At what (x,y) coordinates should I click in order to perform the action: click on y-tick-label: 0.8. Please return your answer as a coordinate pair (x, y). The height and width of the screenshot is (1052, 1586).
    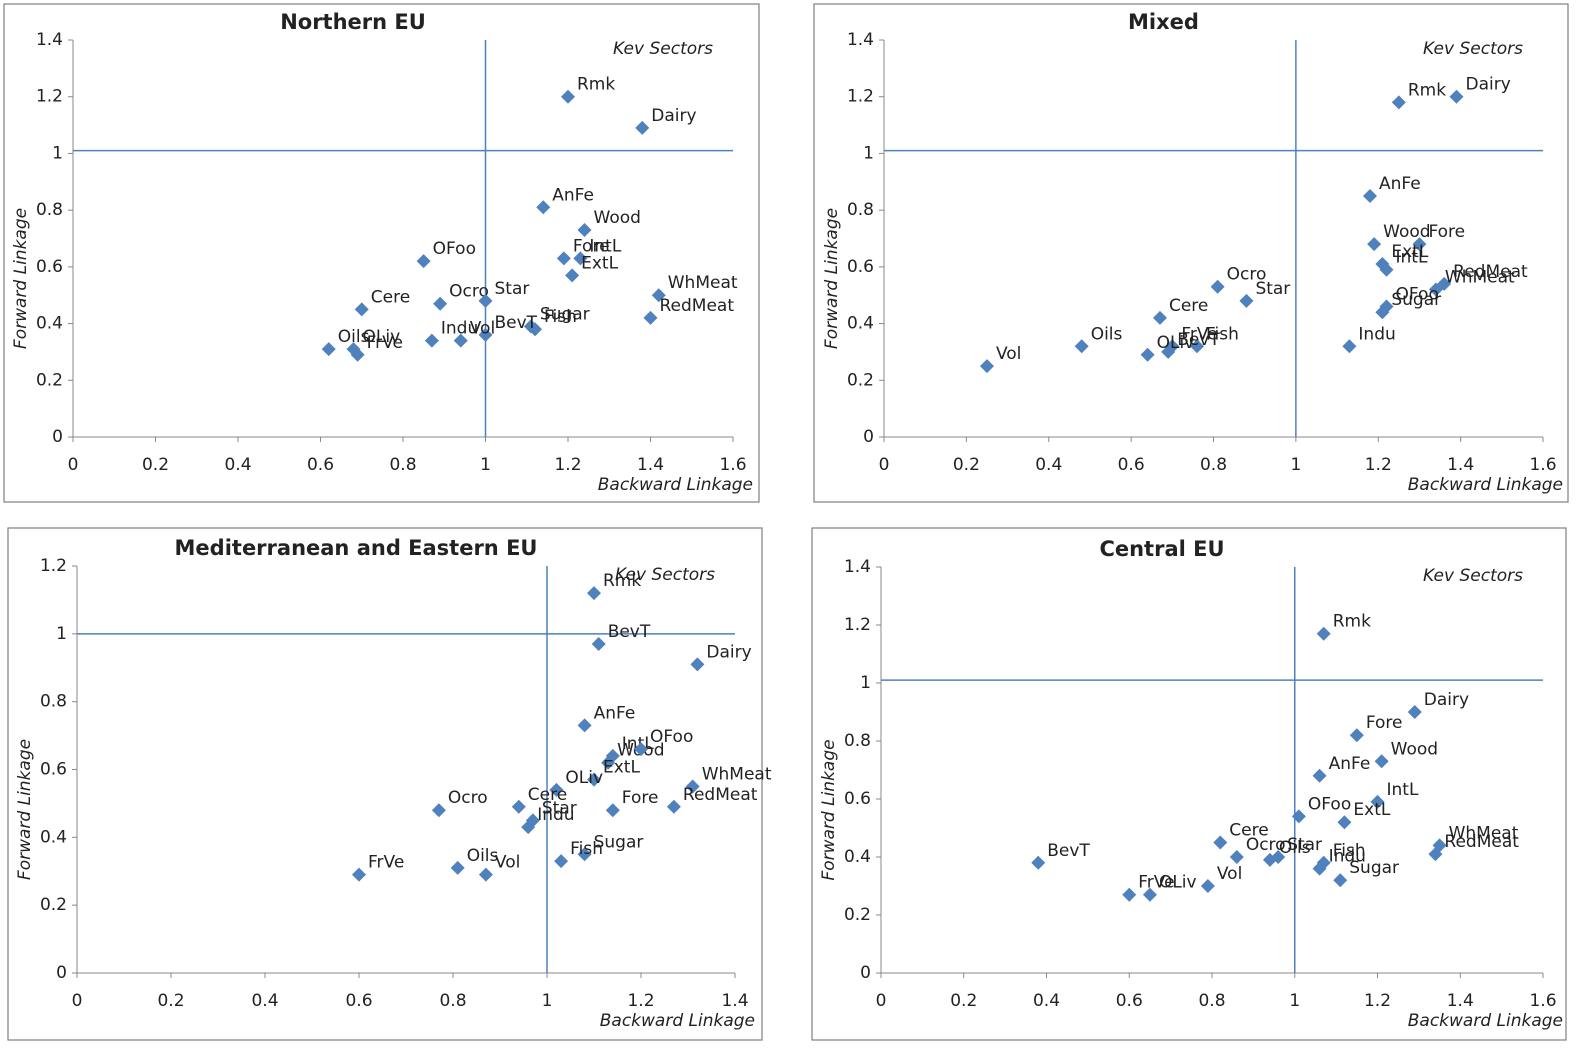
    Looking at the image, I should click on (860, 210).